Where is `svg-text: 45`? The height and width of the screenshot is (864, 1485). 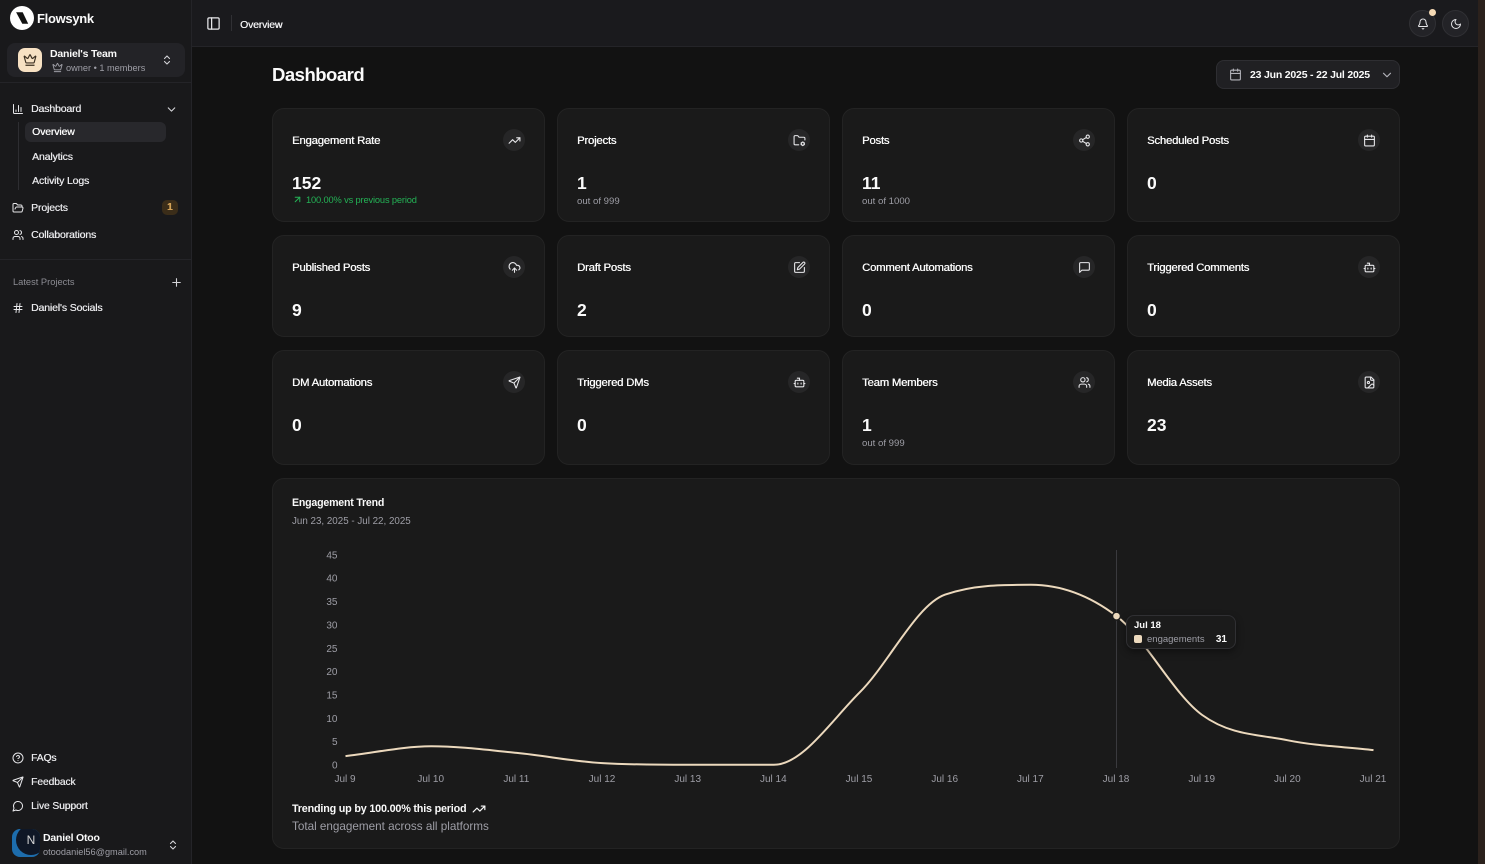 svg-text: 45 is located at coordinates (332, 555).